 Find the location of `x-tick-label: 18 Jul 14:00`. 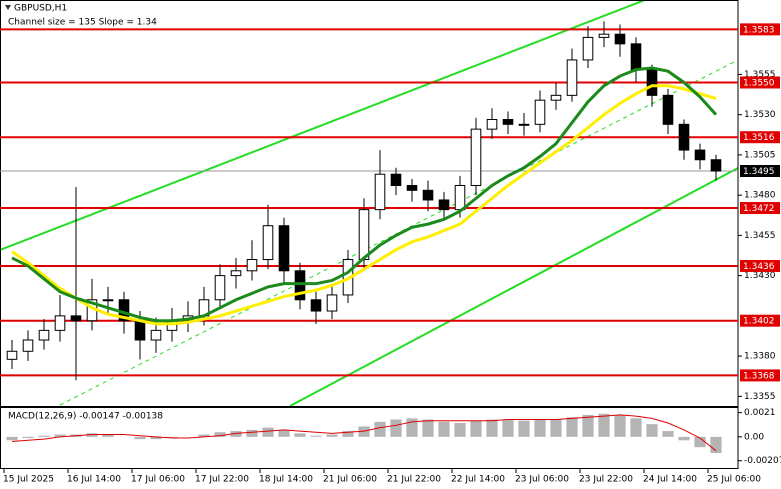

x-tick-label: 18 Jul 14:00 is located at coordinates (286, 480).